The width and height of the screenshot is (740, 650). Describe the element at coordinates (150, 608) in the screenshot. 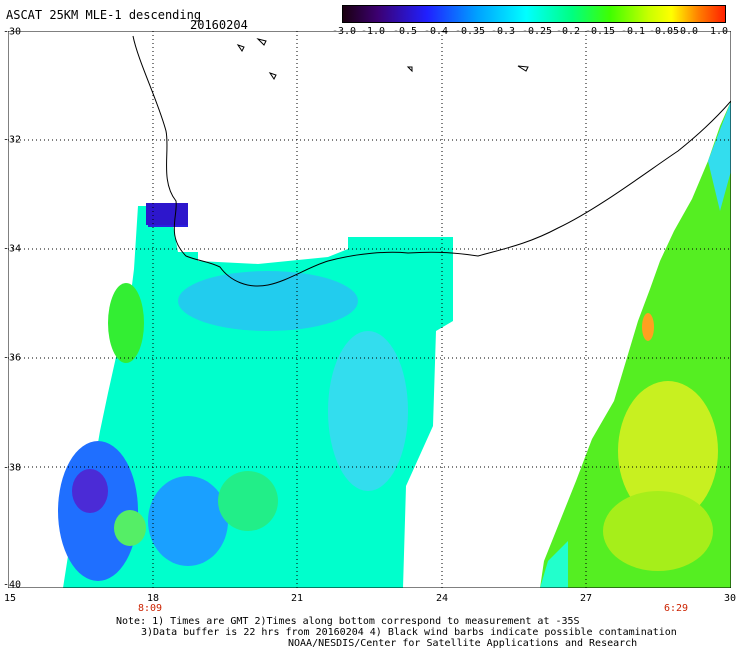

I see `swath-time: 8:09` at that location.